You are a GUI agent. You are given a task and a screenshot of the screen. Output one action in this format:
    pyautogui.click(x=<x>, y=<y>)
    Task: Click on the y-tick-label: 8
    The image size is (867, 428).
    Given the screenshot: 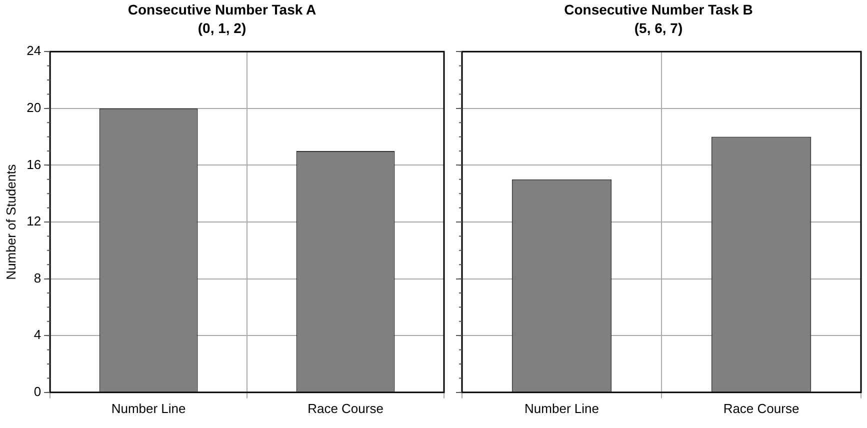 What is the action you would take?
    pyautogui.click(x=38, y=278)
    